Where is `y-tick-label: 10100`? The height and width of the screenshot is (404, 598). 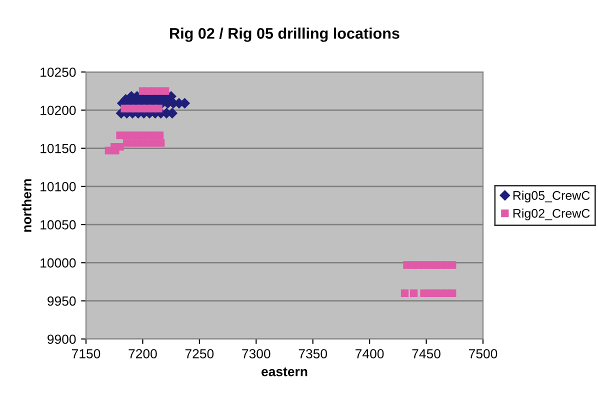 y-tick-label: 10100 is located at coordinates (58, 187).